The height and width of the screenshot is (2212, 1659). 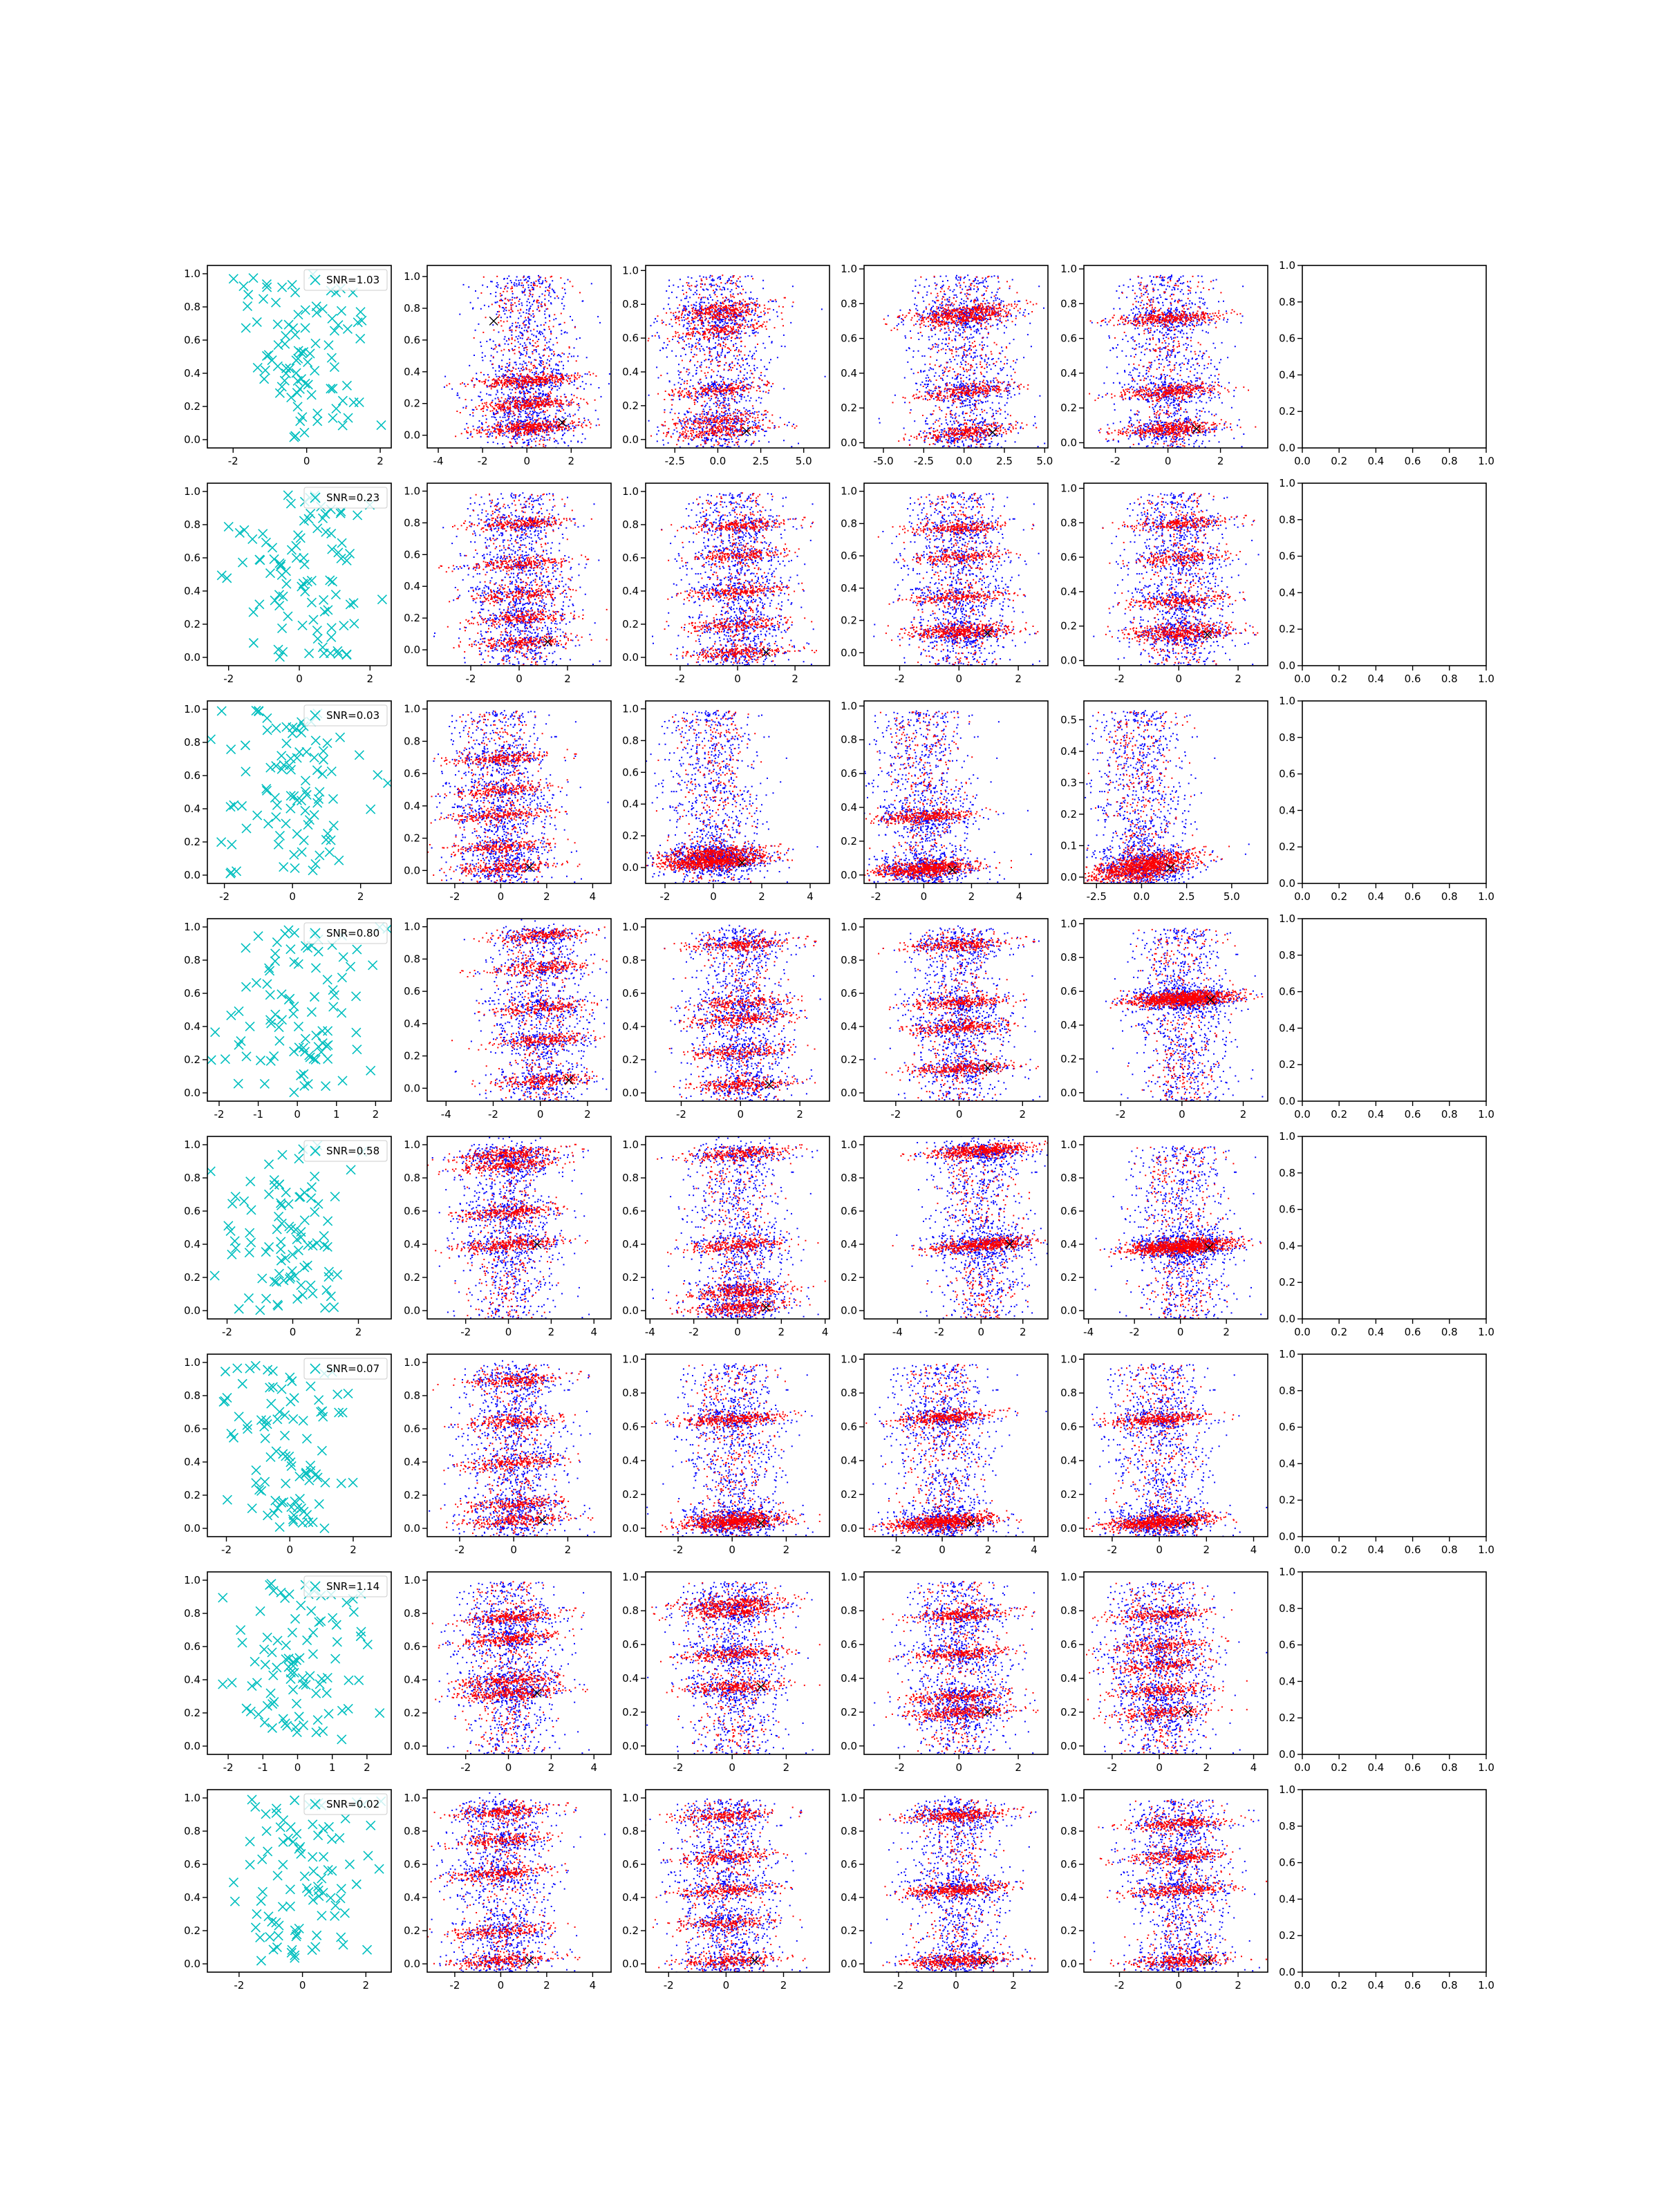 I want to click on legend-label: SNR=0.23, so click(x=352, y=497).